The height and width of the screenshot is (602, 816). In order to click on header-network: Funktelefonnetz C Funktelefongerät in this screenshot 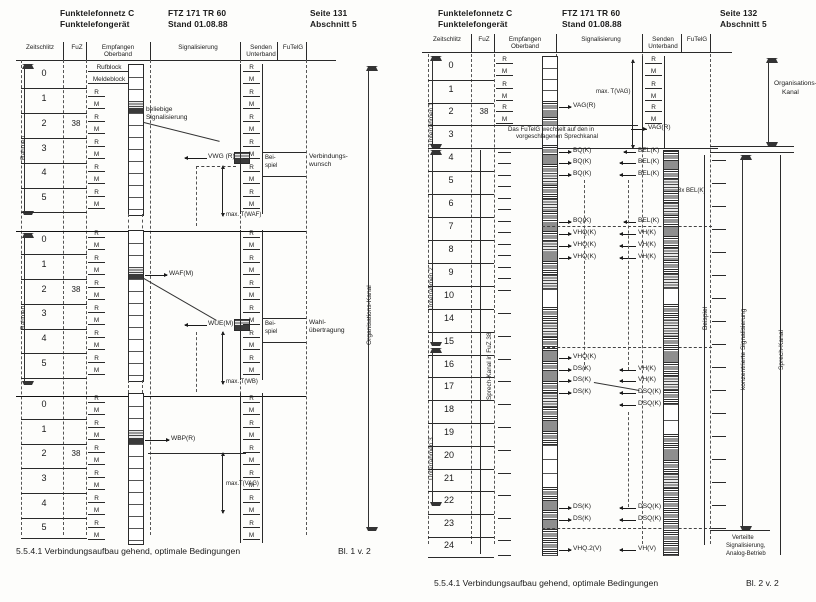, I will do `click(97, 18)`.